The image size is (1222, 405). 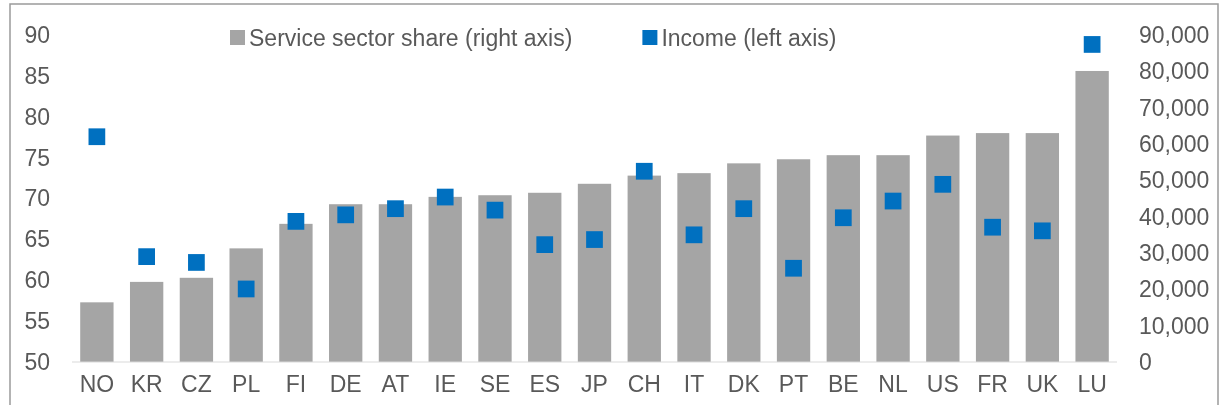 What do you see at coordinates (893, 384) in the screenshot?
I see `x-tick-label: NL` at bounding box center [893, 384].